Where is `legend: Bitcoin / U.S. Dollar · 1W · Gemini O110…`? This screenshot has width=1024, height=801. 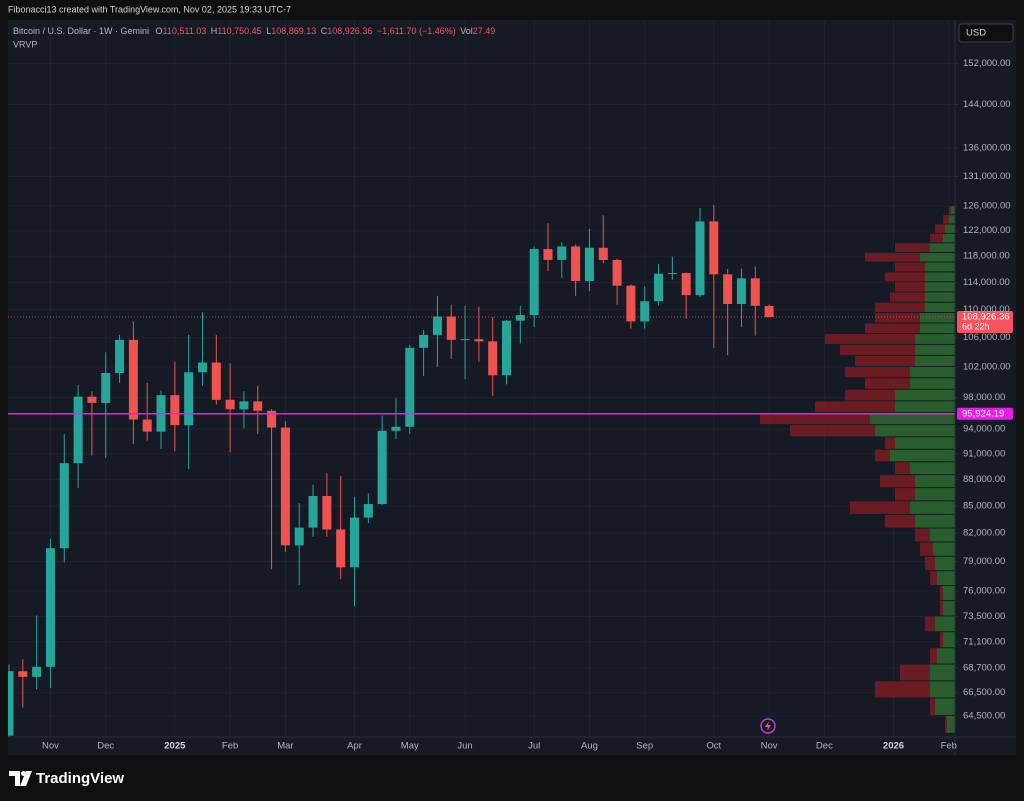
legend: Bitcoin / U.S. Dollar · 1W · Gemini O110… is located at coordinates (254, 31).